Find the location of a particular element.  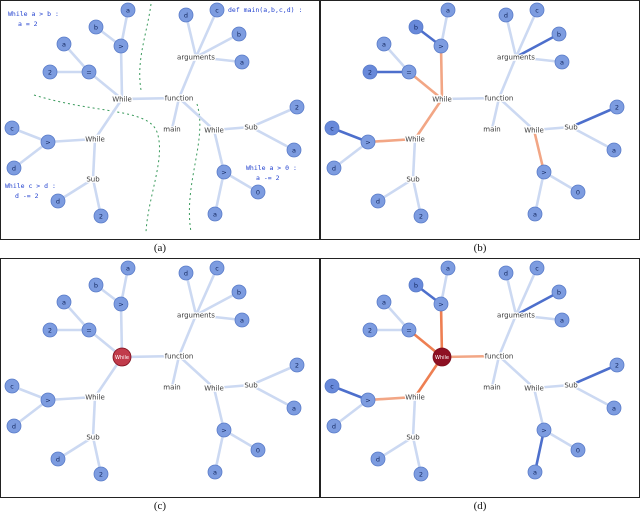

code-annotation: While a > 0 : is located at coordinates (271, 168).